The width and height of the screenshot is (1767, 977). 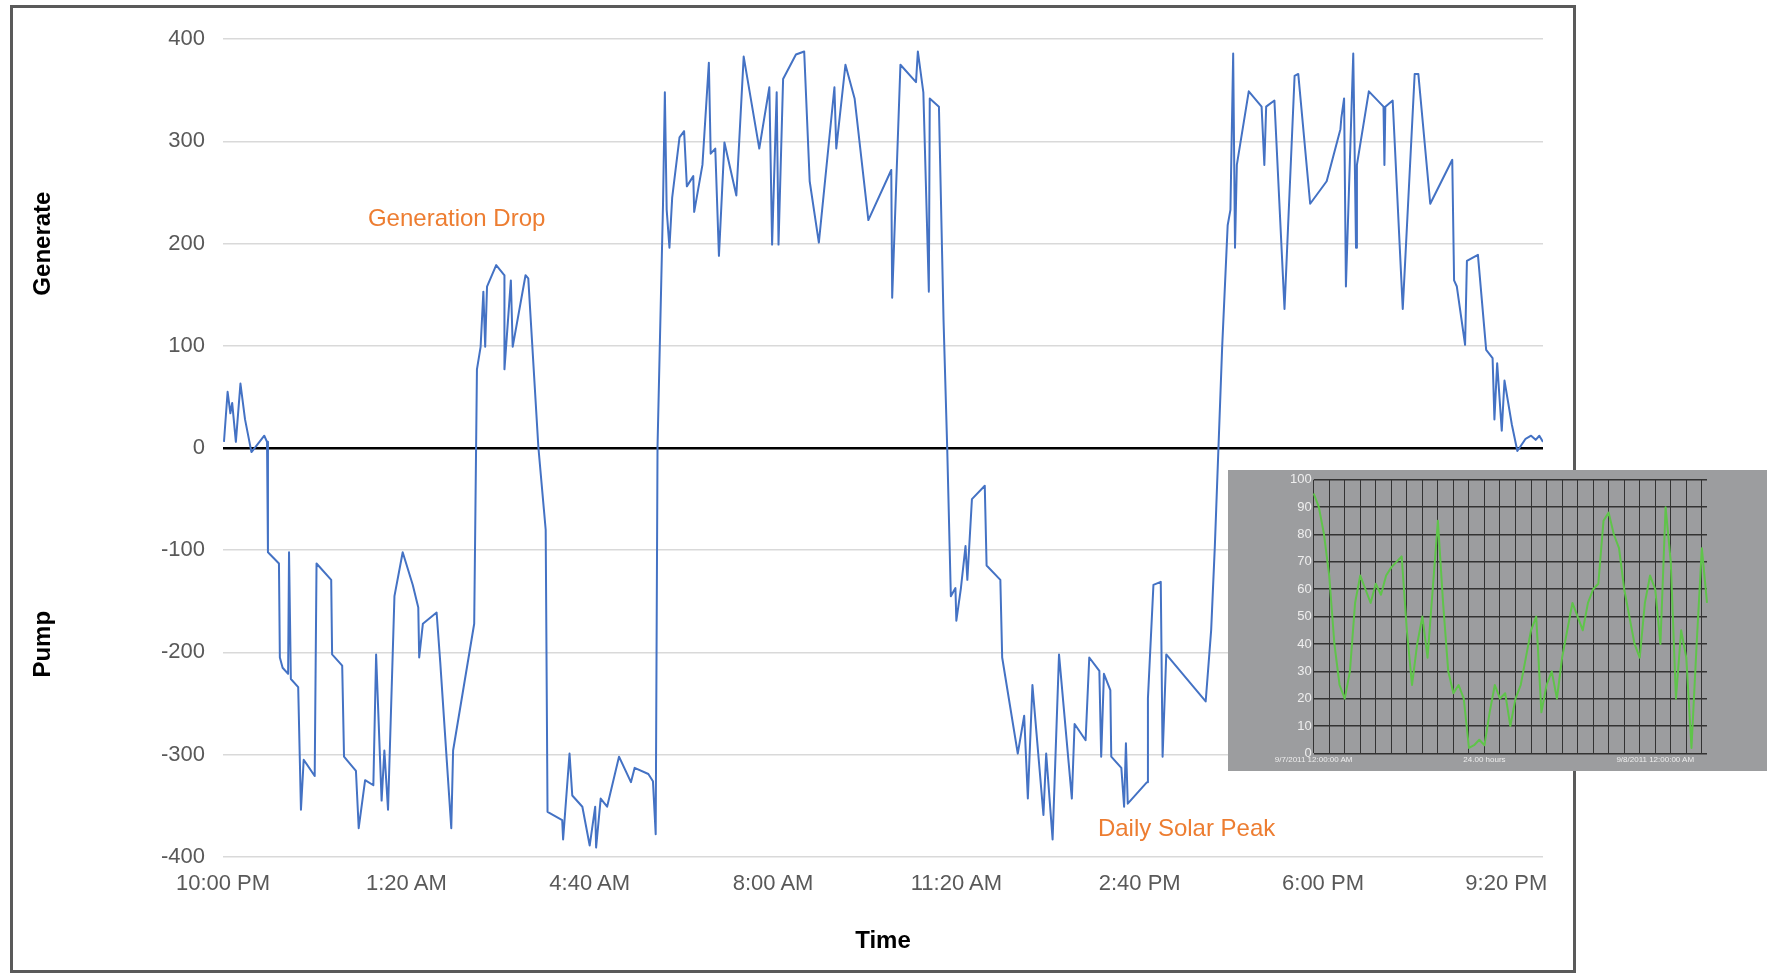 I want to click on y-tick-label: 70, so click(x=1304, y=561).